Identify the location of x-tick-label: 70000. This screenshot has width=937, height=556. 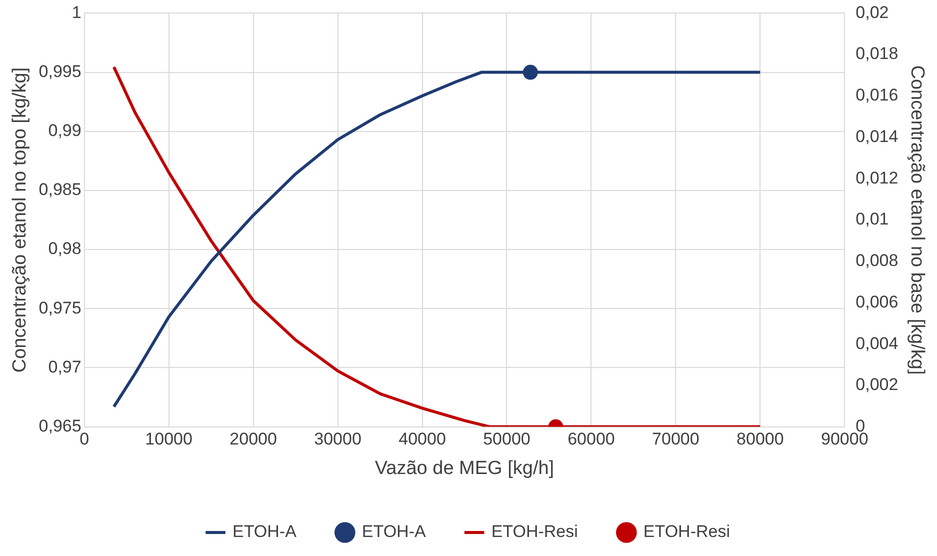
(676, 439).